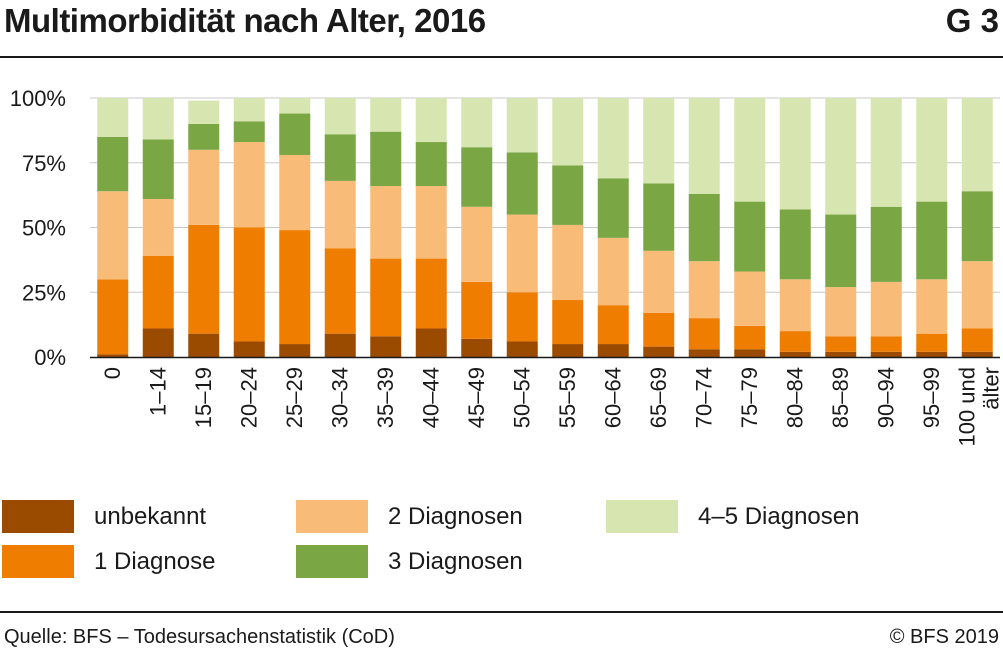 The image size is (1003, 660). I want to click on y-tick-label: 0%, so click(50, 357).